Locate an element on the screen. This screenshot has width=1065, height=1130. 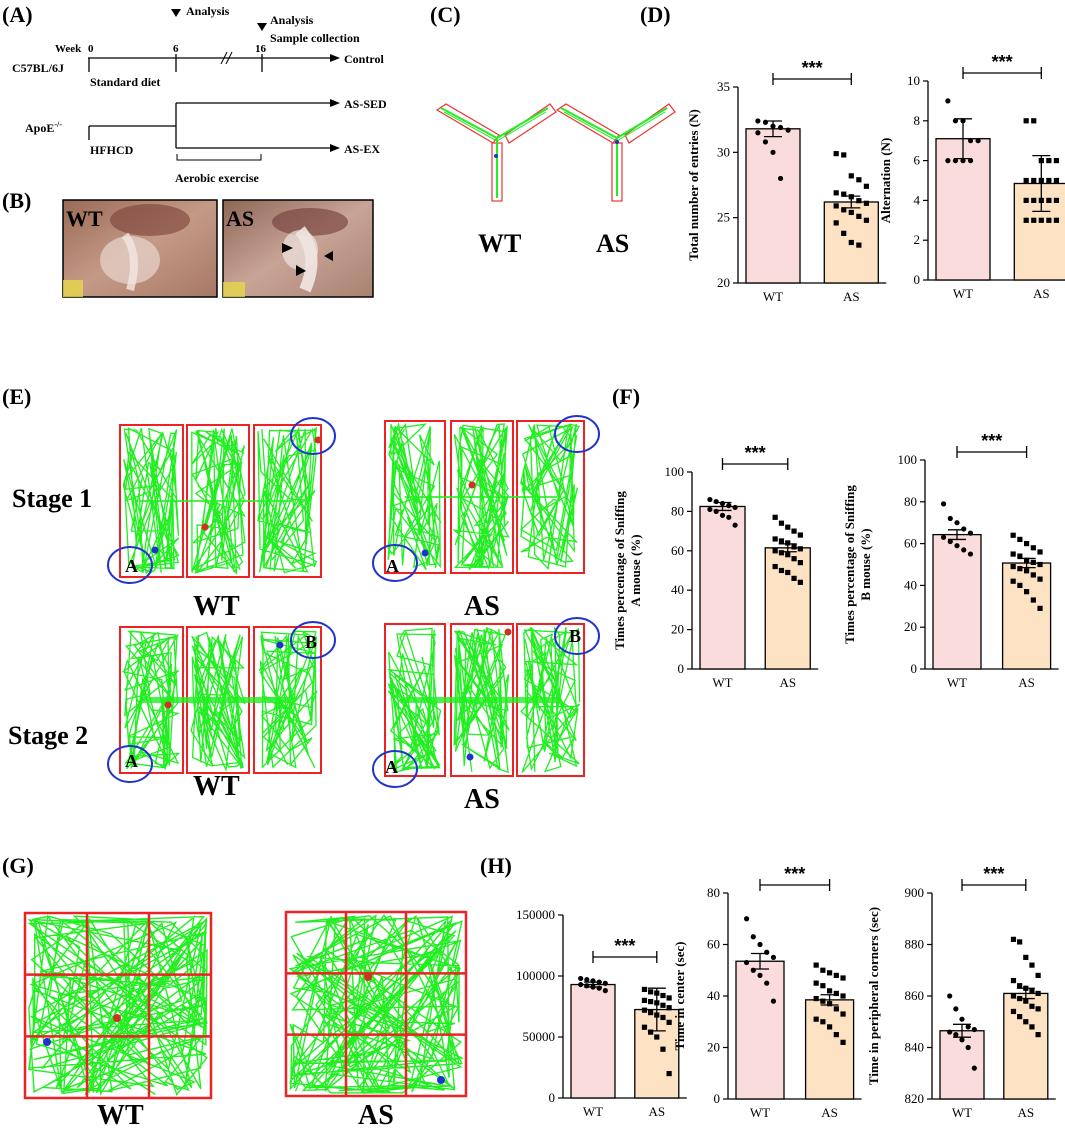
y-tick-label: 60 is located at coordinates (677, 550).